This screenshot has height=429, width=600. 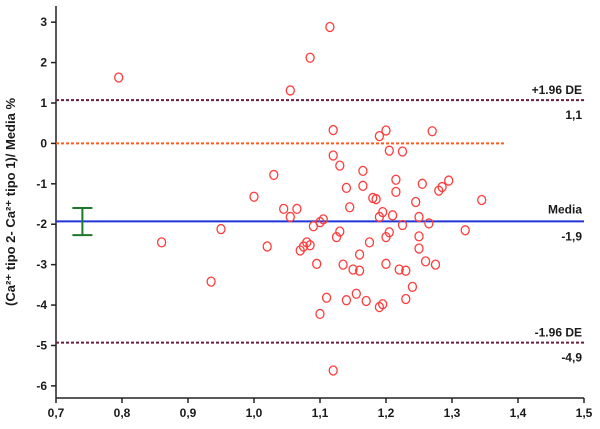 I want to click on y-tick-label: 1, so click(x=43, y=103).